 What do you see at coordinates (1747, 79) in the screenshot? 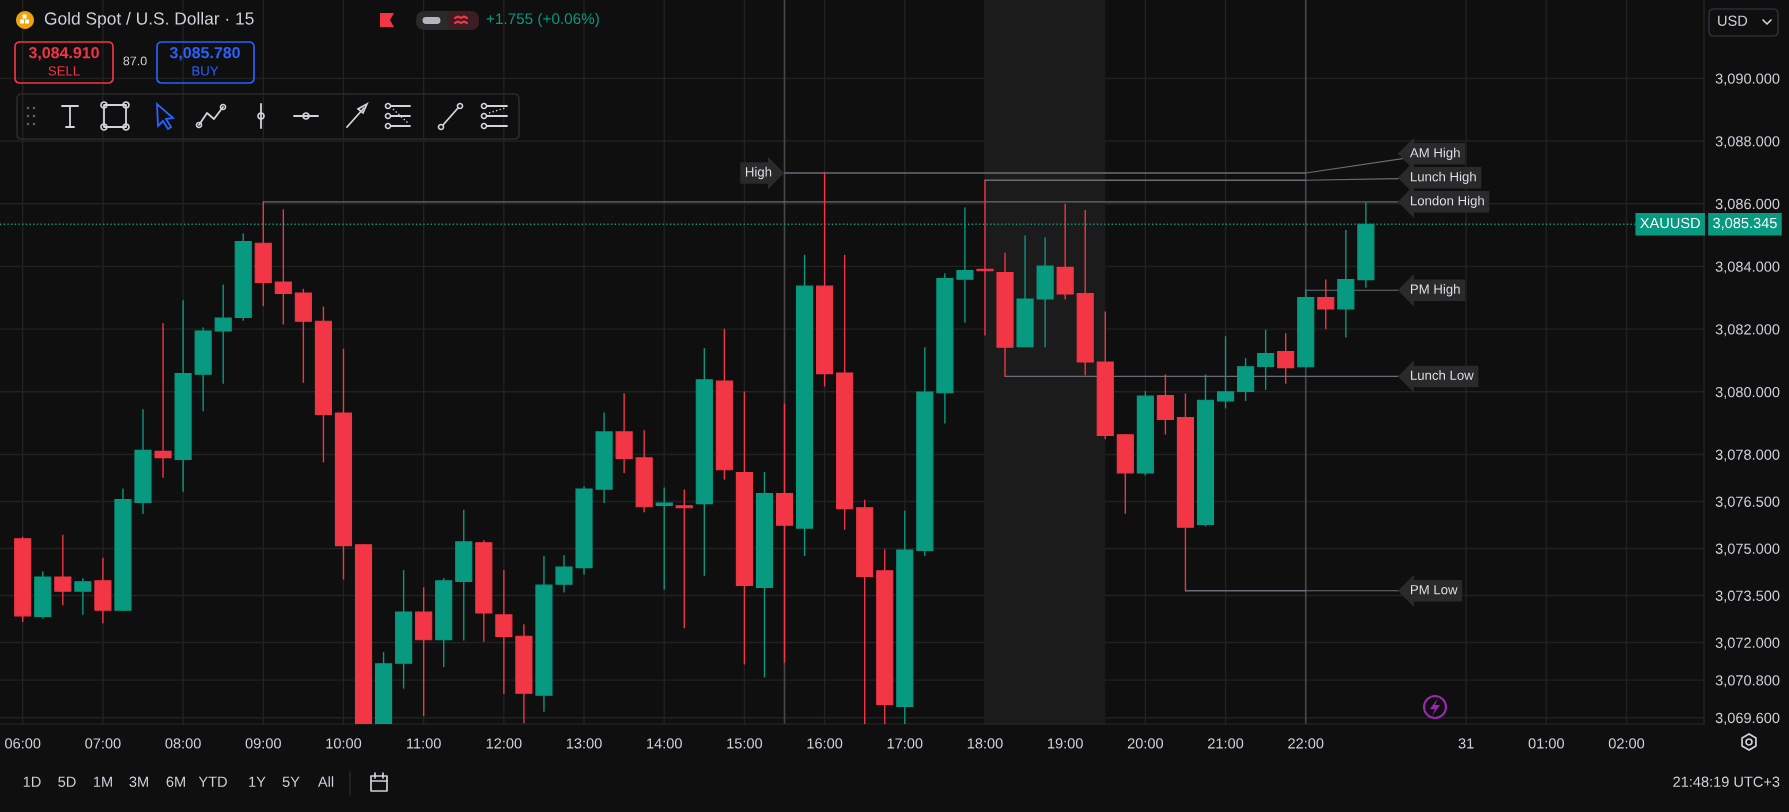
I see `y-tick-label: 3,090.000` at bounding box center [1747, 79].